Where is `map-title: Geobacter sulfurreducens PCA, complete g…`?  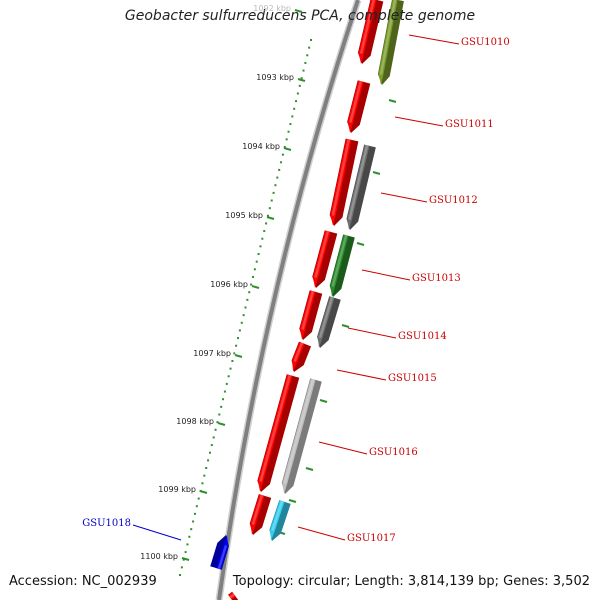
map-title: Geobacter sulfurreducens PCA, complete g… is located at coordinates (300, 16).